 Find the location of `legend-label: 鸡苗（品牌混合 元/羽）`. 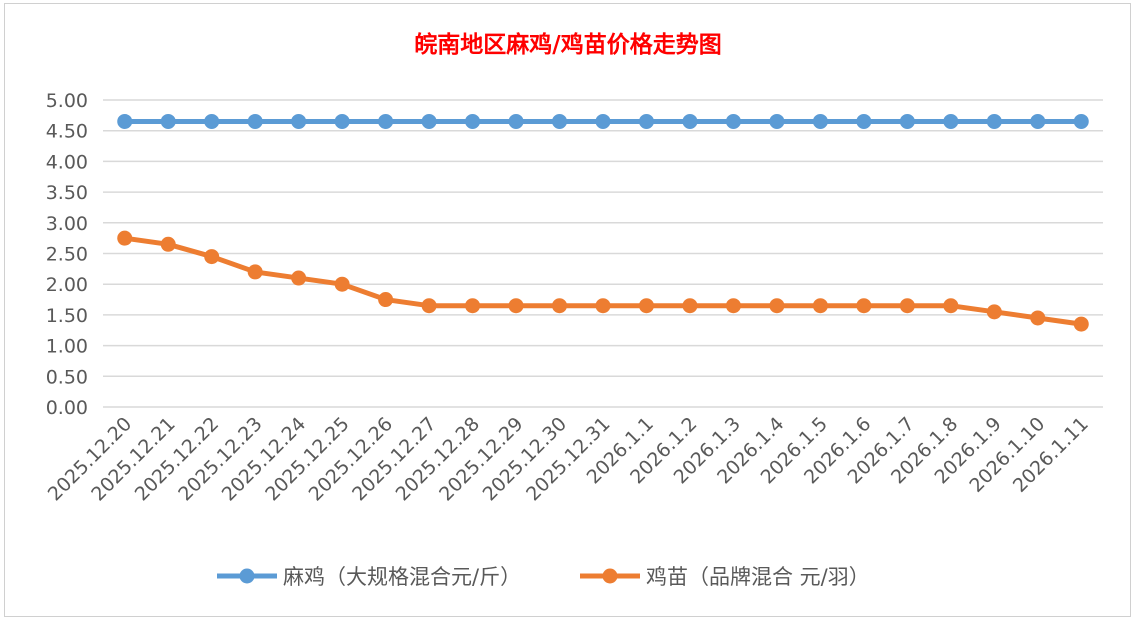

legend-label: 鸡苗（品牌混合 元/羽） is located at coordinates (758, 577).